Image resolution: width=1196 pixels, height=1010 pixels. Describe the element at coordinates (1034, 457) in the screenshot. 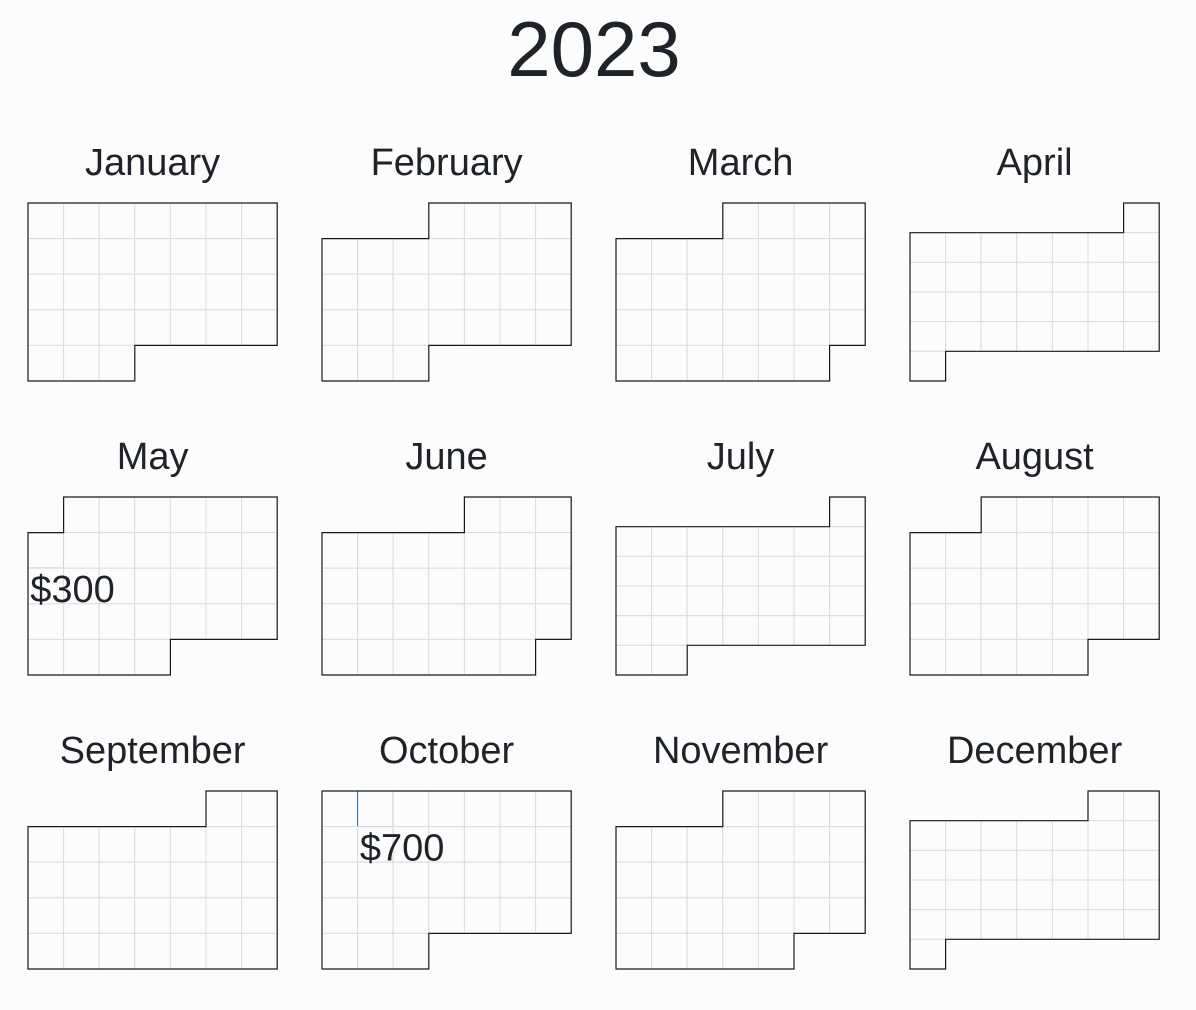

I see `month-title: August` at that location.